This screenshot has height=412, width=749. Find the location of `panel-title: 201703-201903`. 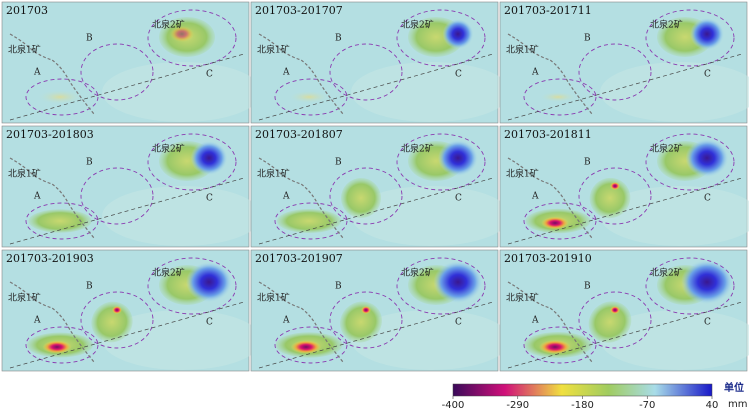

panel-title: 201703-201903 is located at coordinates (50, 258).